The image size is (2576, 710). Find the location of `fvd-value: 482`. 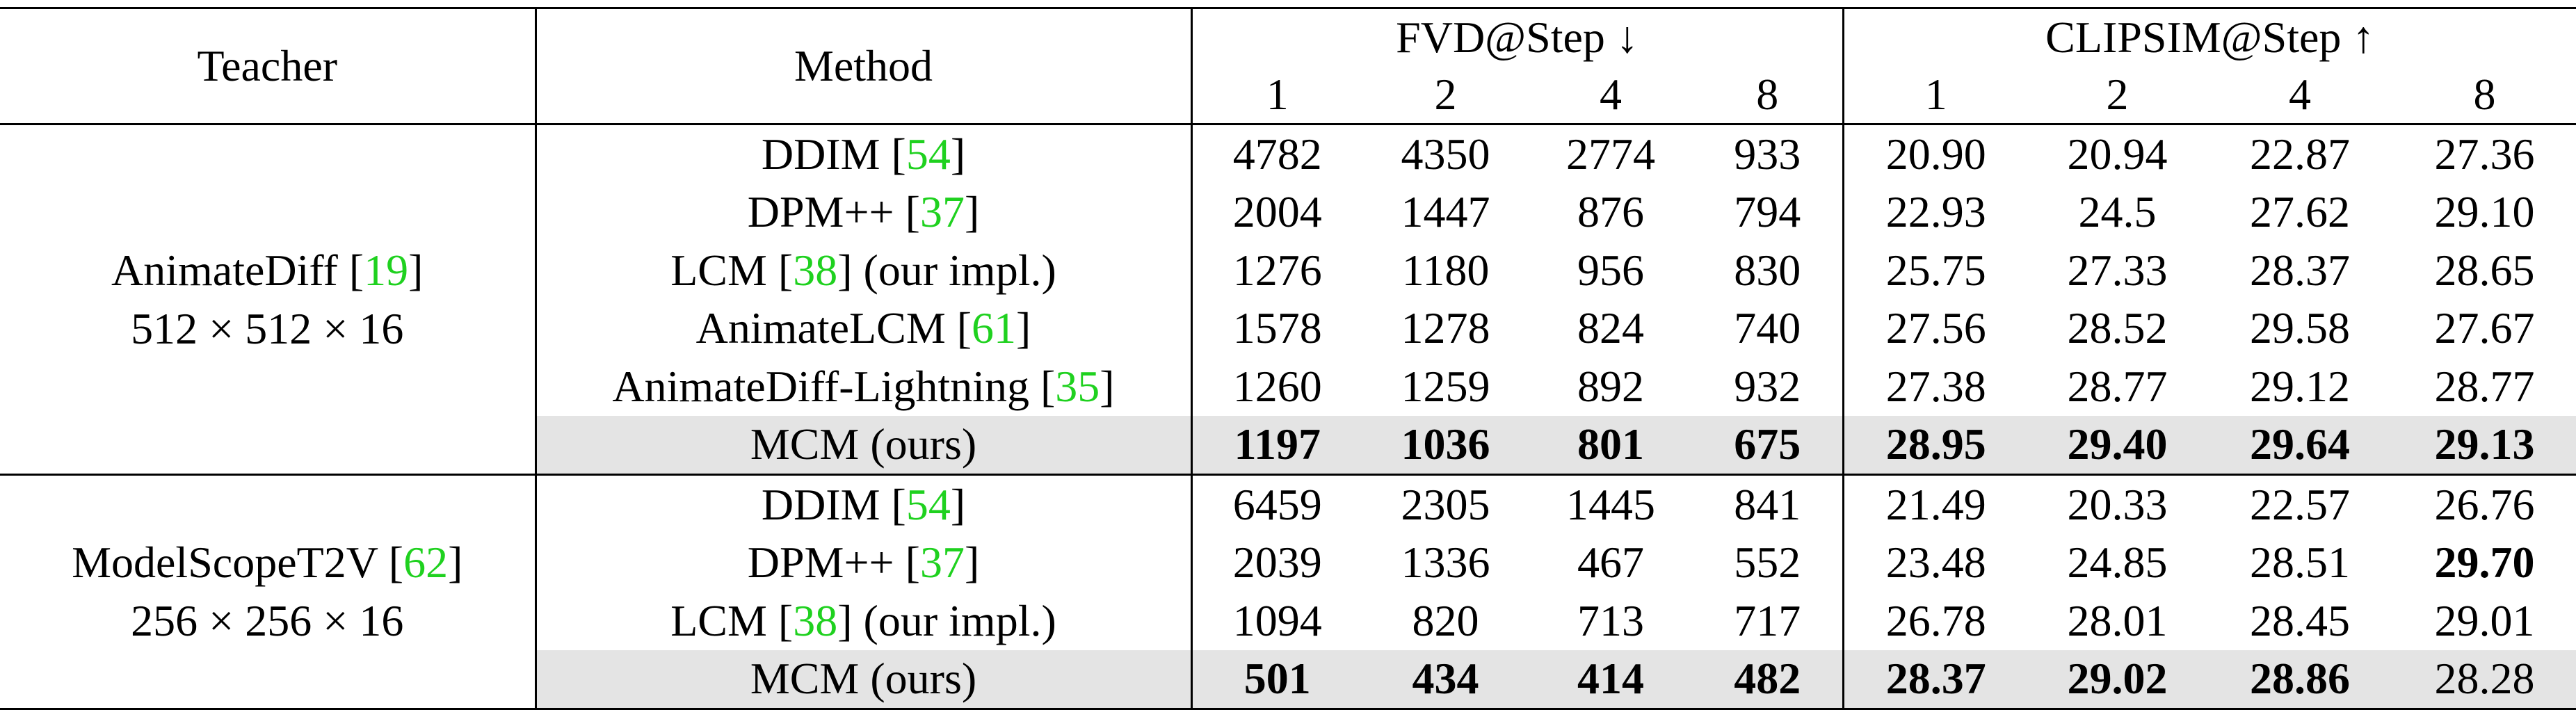

fvd-value: 482 is located at coordinates (1768, 680).